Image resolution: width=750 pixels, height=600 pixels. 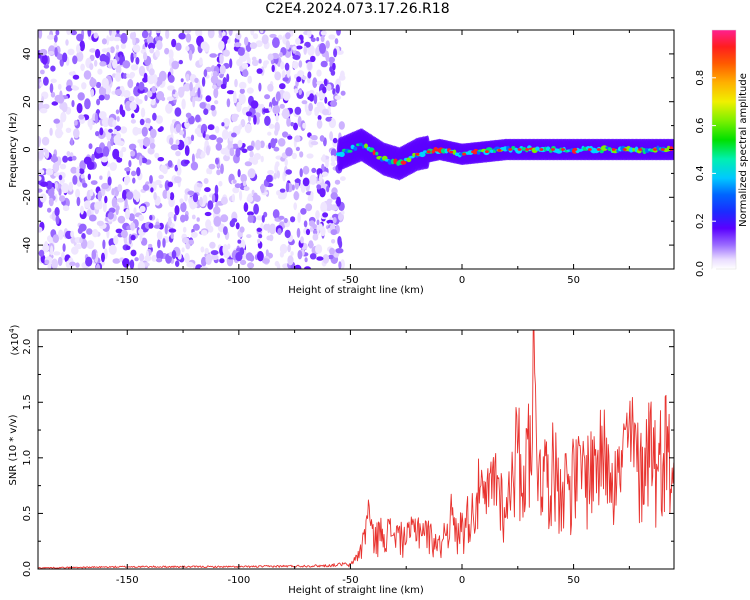 I want to click on snr-xlabel: Height of straight line (km), so click(x=356, y=590).